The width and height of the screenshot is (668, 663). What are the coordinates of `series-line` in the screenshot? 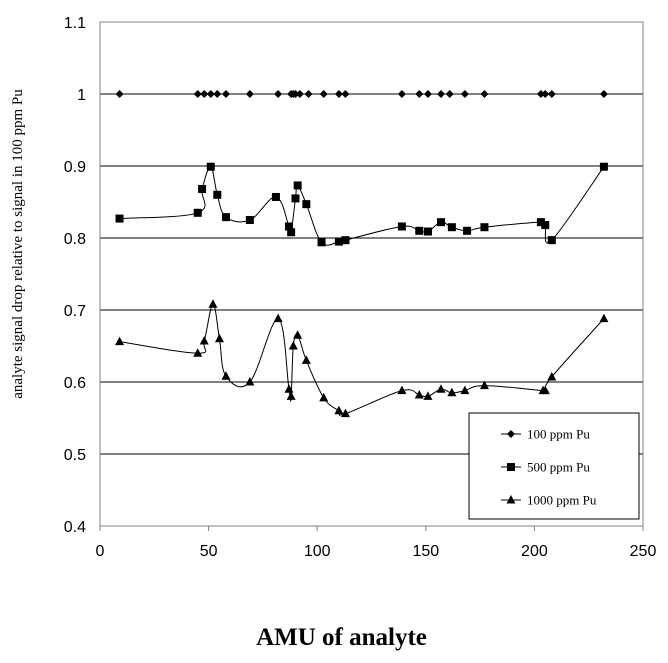 It's located at (362, 206).